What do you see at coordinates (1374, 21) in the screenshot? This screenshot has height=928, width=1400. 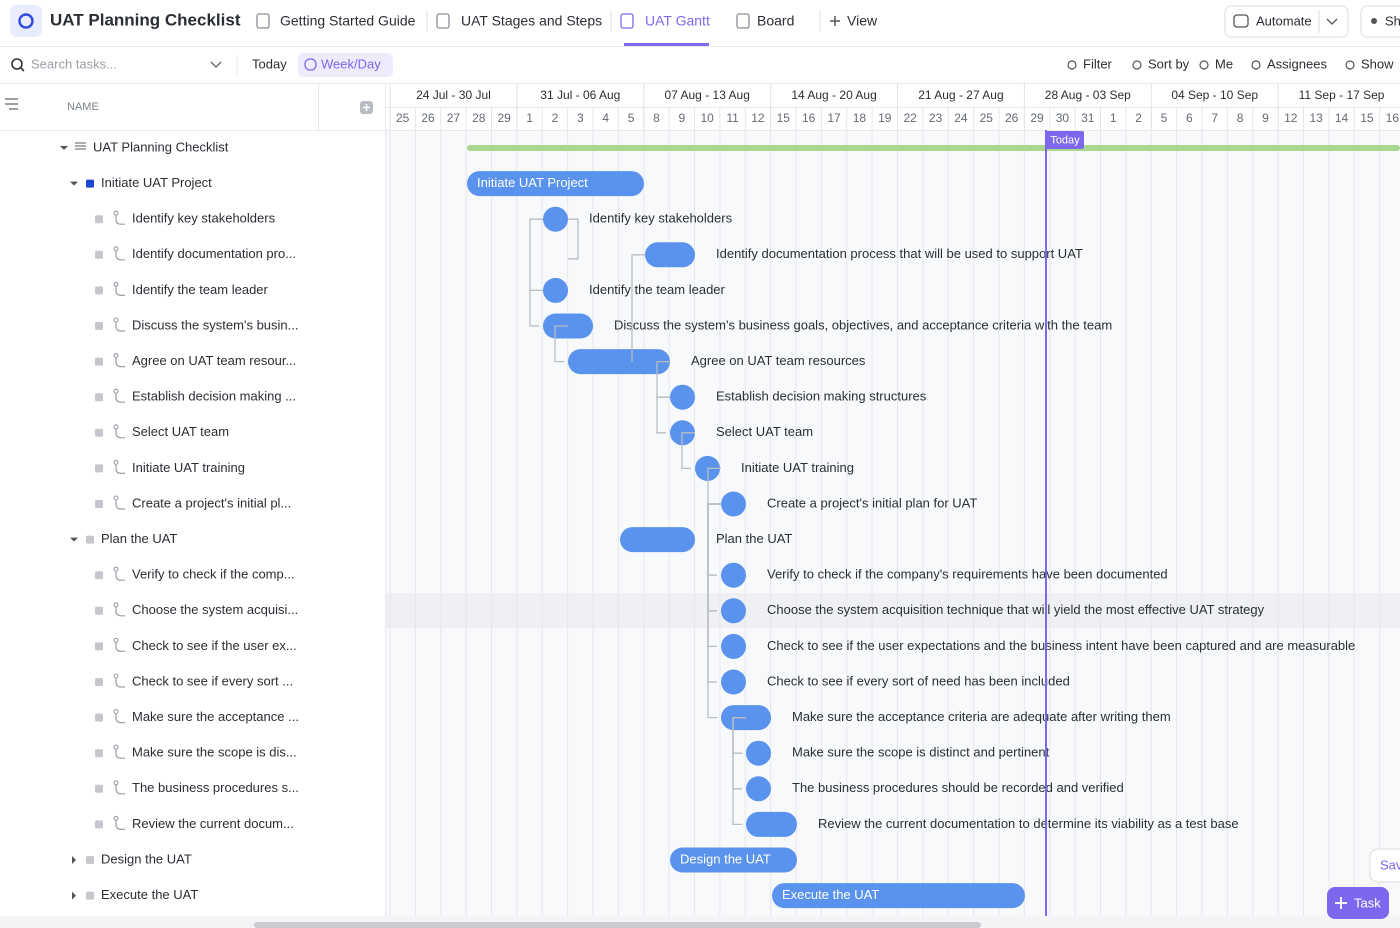 I see `share-icon` at bounding box center [1374, 21].